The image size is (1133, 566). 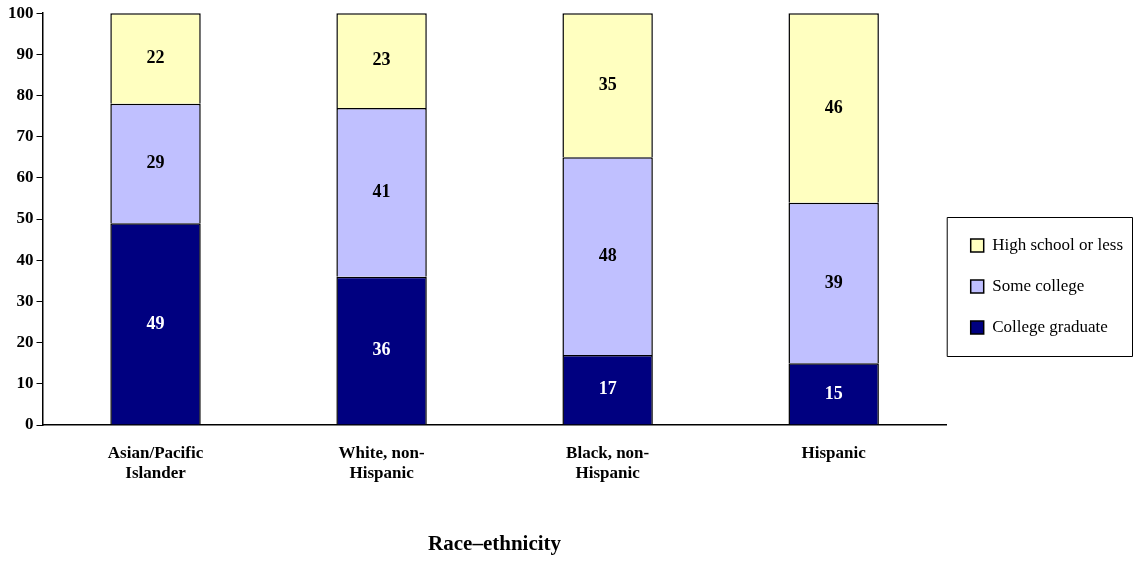 What do you see at coordinates (25, 94) in the screenshot?
I see `y-tick-label: 80` at bounding box center [25, 94].